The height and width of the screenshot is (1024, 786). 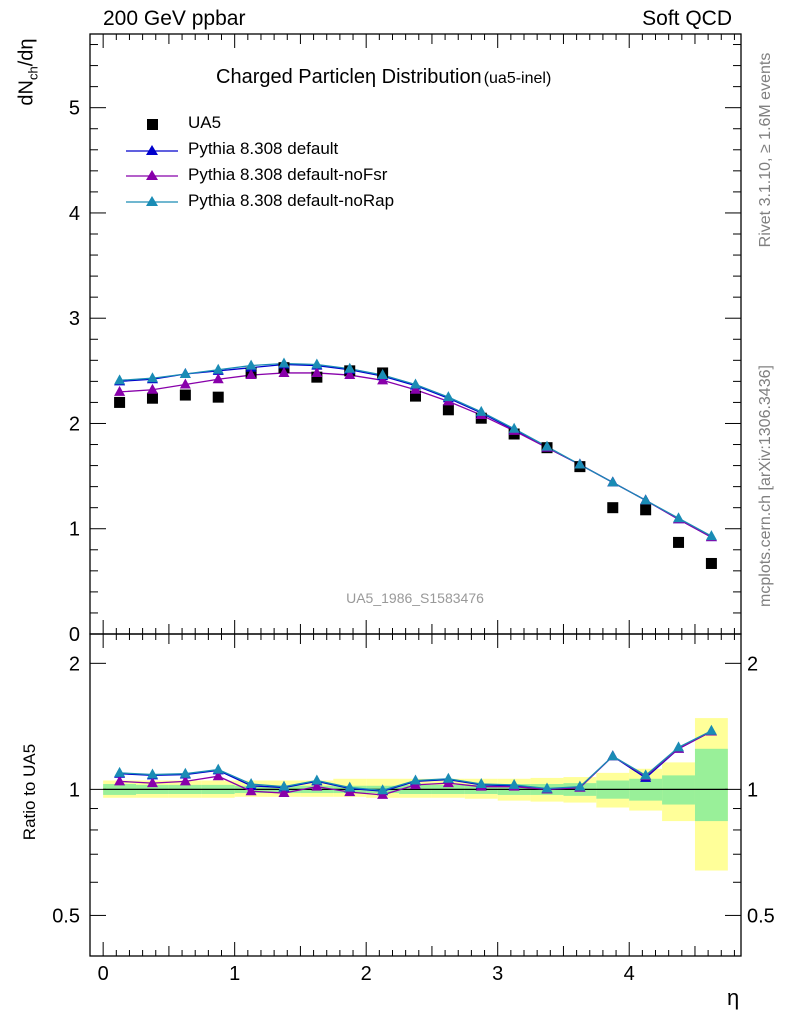 I want to click on y-tick-label: 1, so click(x=74, y=530).